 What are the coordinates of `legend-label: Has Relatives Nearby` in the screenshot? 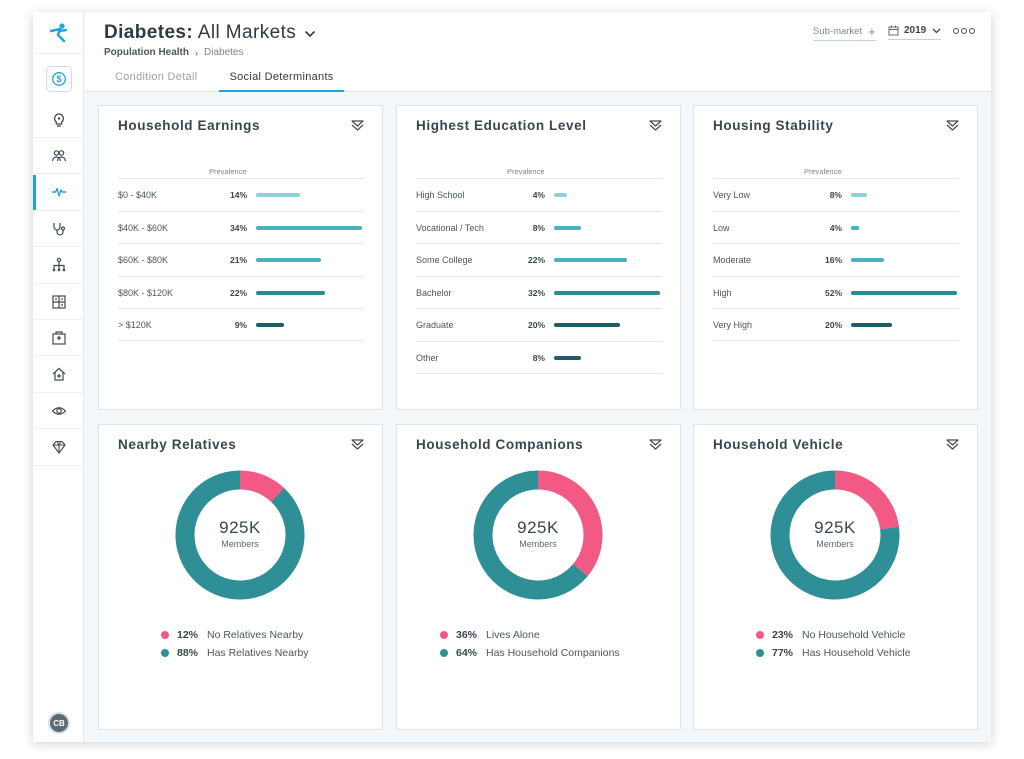 It's located at (258, 653).